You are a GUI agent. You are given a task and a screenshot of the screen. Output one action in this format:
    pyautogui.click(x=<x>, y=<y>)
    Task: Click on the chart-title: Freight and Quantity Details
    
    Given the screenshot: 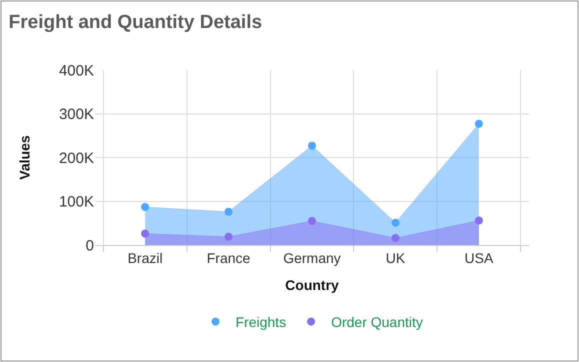 What is the action you would take?
    pyautogui.click(x=135, y=22)
    